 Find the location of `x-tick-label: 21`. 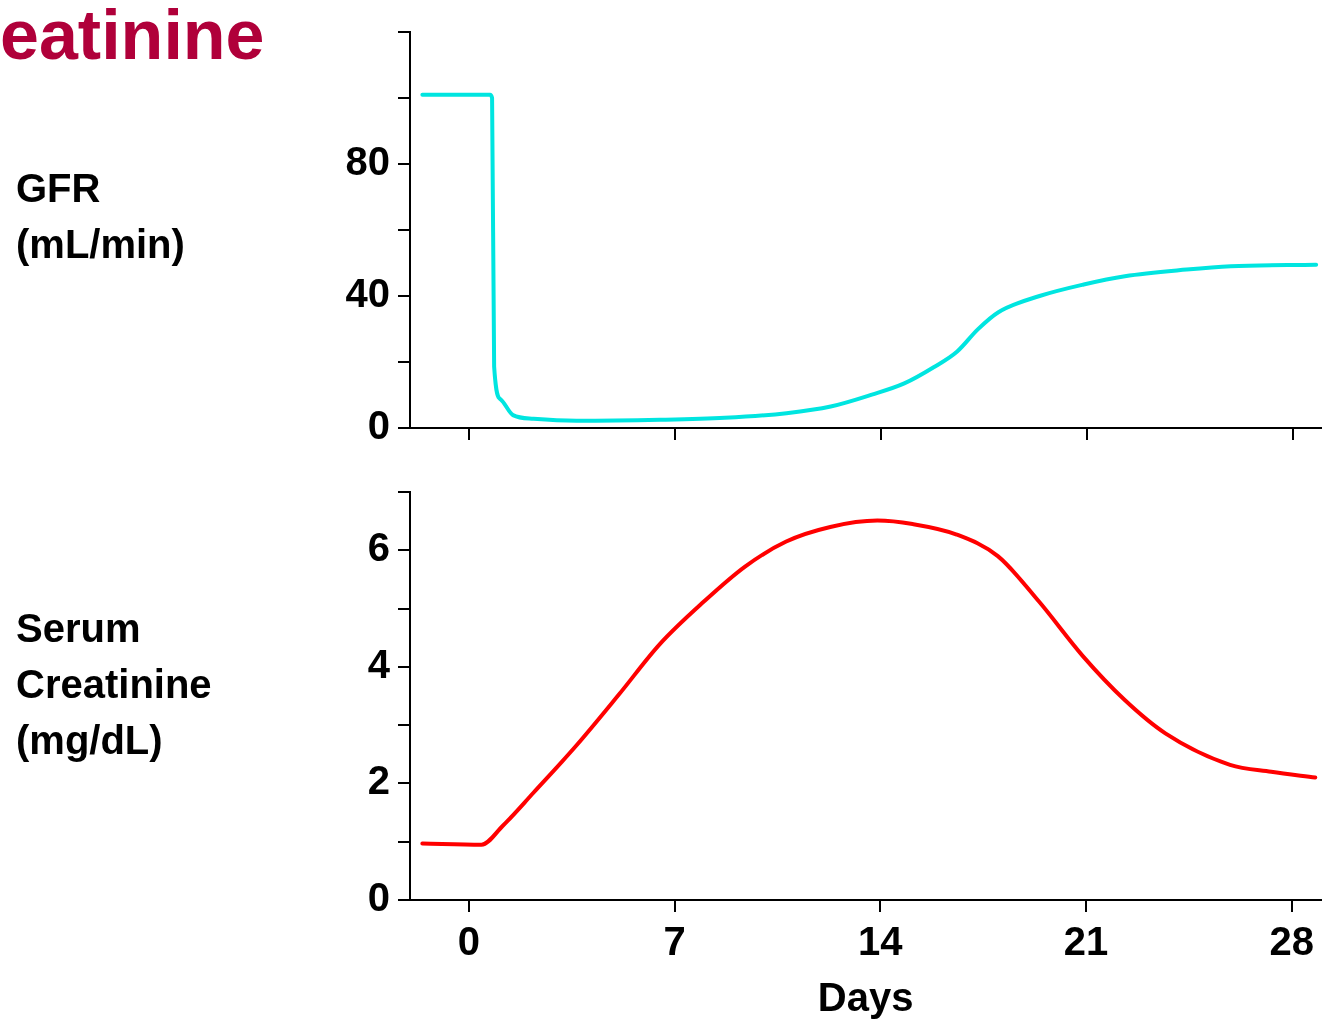

x-tick-label: 21 is located at coordinates (1086, 941).